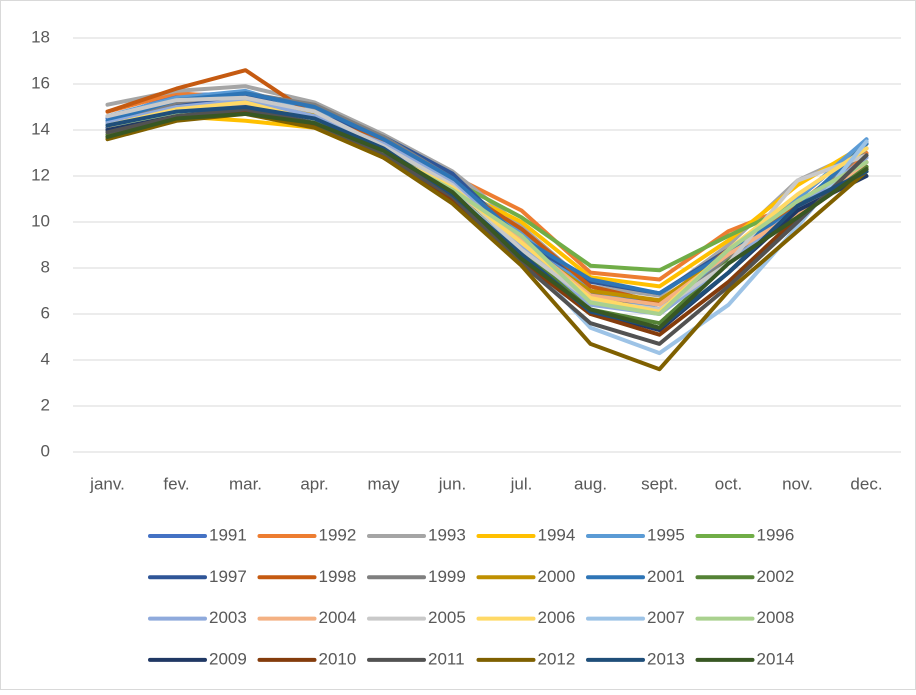 The image size is (916, 695). Describe the element at coordinates (666, 617) in the screenshot. I see `legend-label: 2007` at that location.